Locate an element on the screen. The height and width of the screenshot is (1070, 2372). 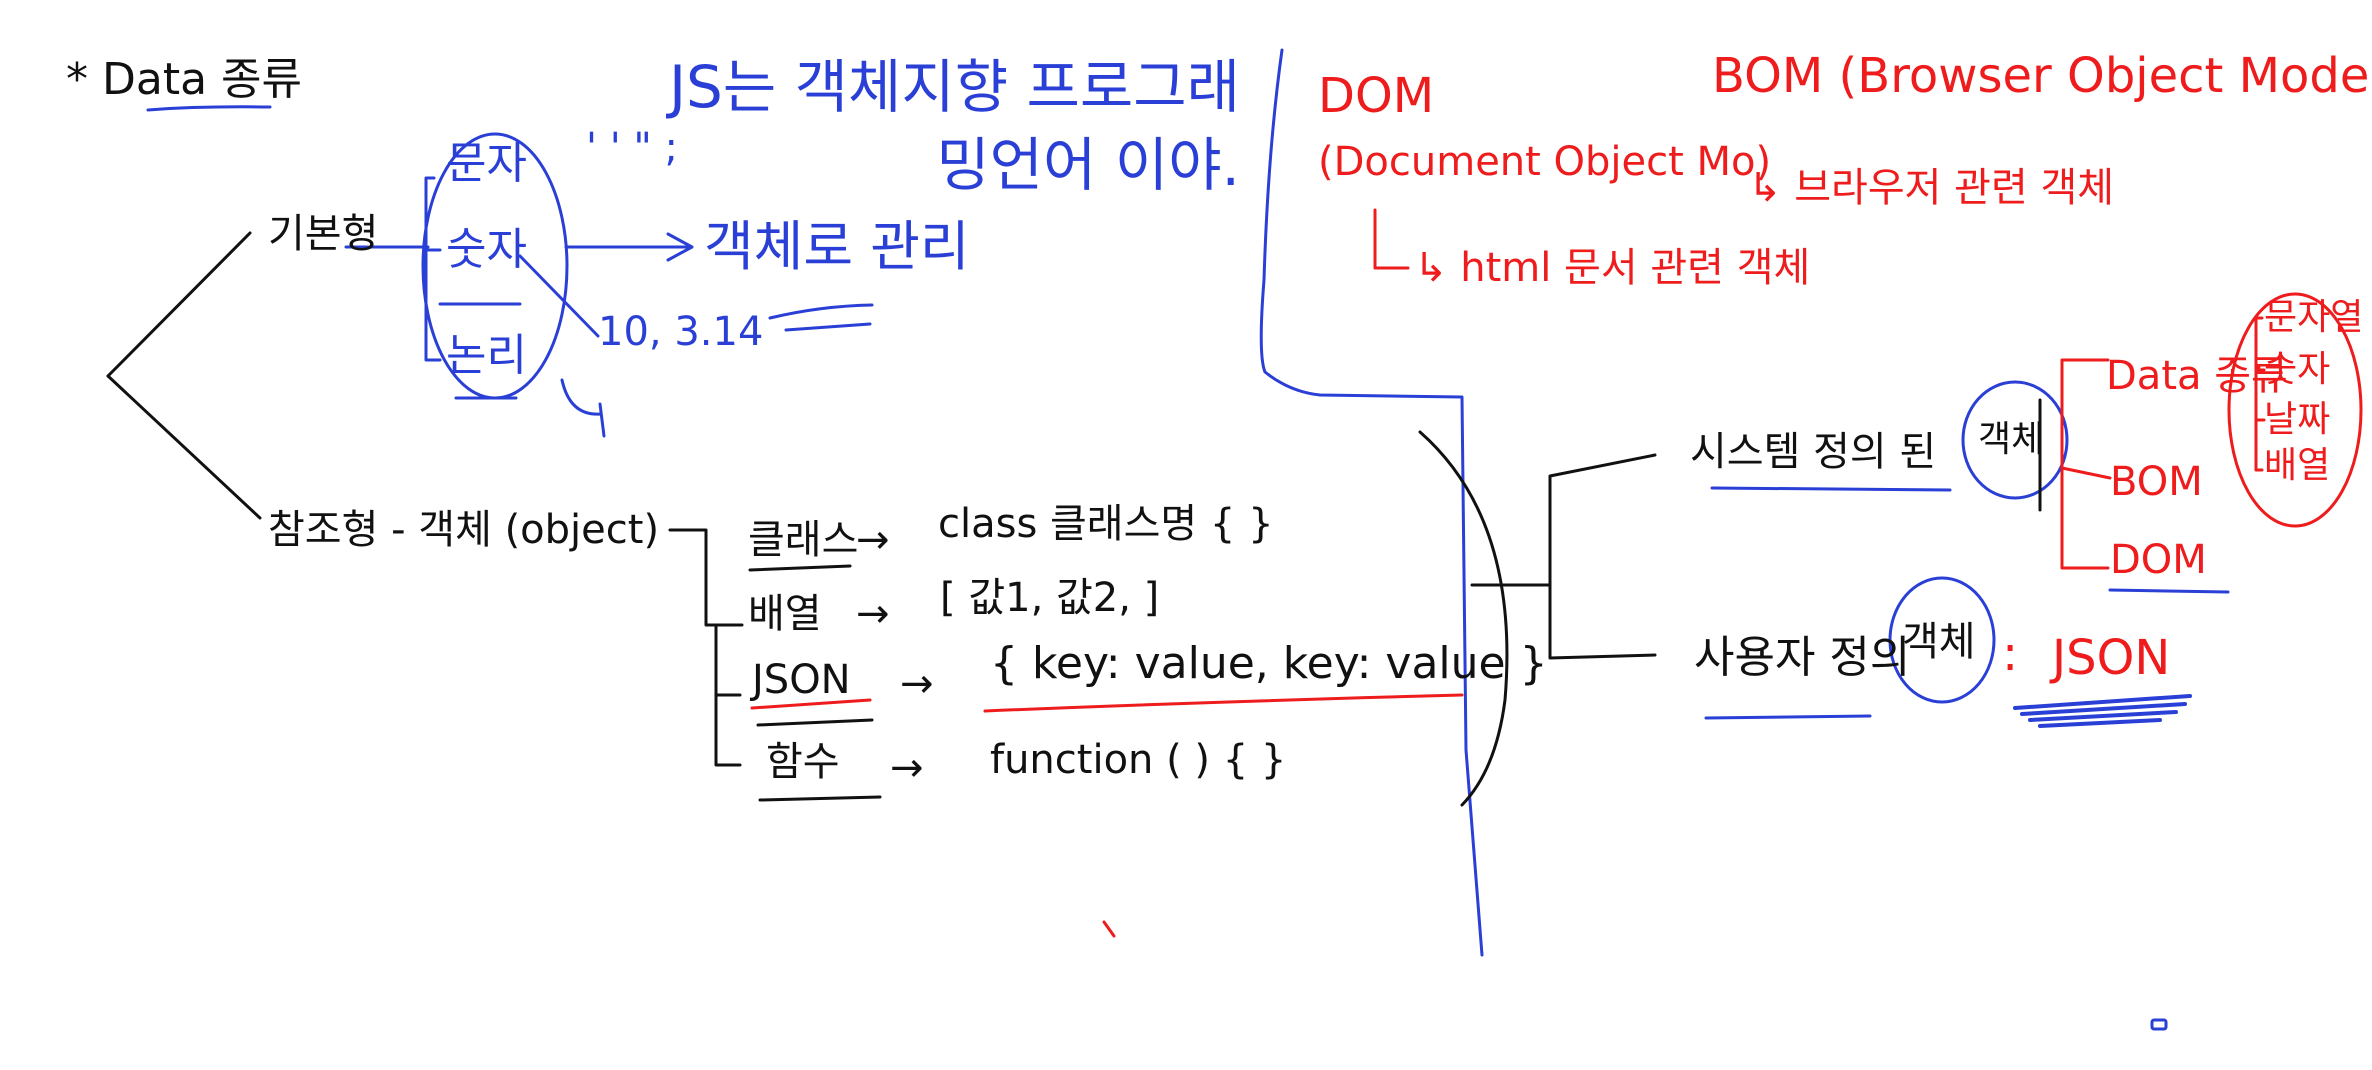
data-subtype-number: 숫자 is located at coordinates (2297, 369).